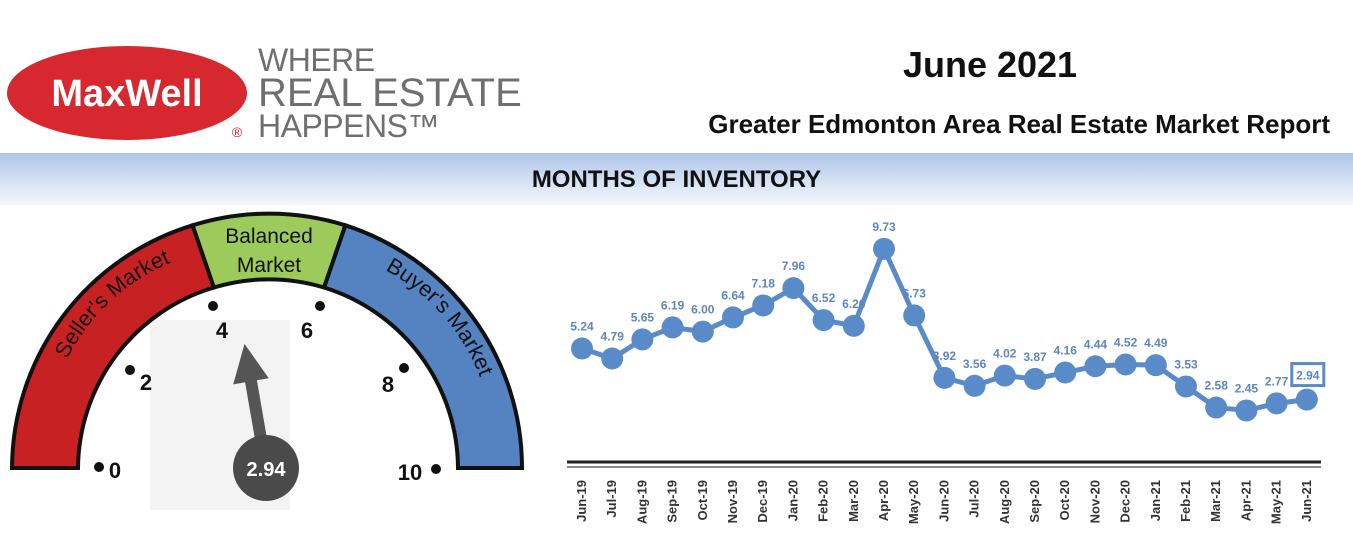 Image resolution: width=1353 pixels, height=552 pixels. I want to click on market-label: Market, so click(269, 265).